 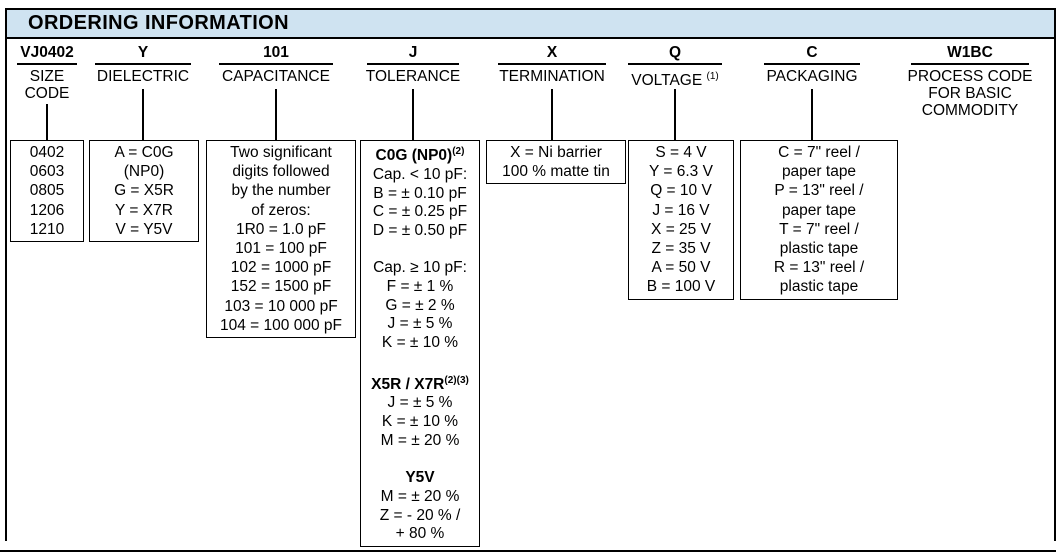 What do you see at coordinates (47, 52) in the screenshot?
I see `part-code-size-code: VJ0402` at bounding box center [47, 52].